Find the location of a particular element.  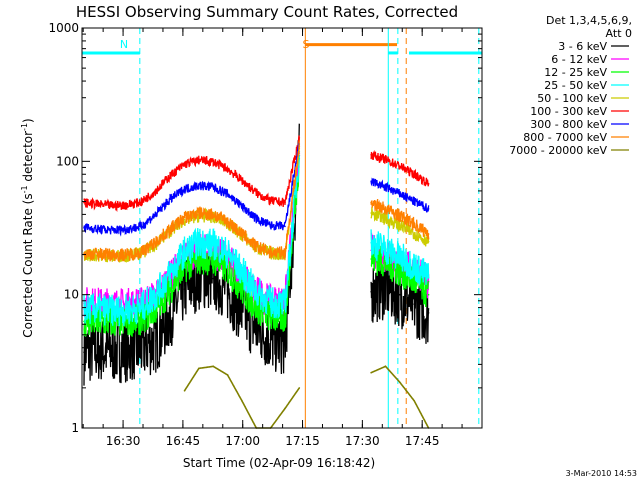

legend-label: 7000 - 20000 keV is located at coordinates (558, 150).